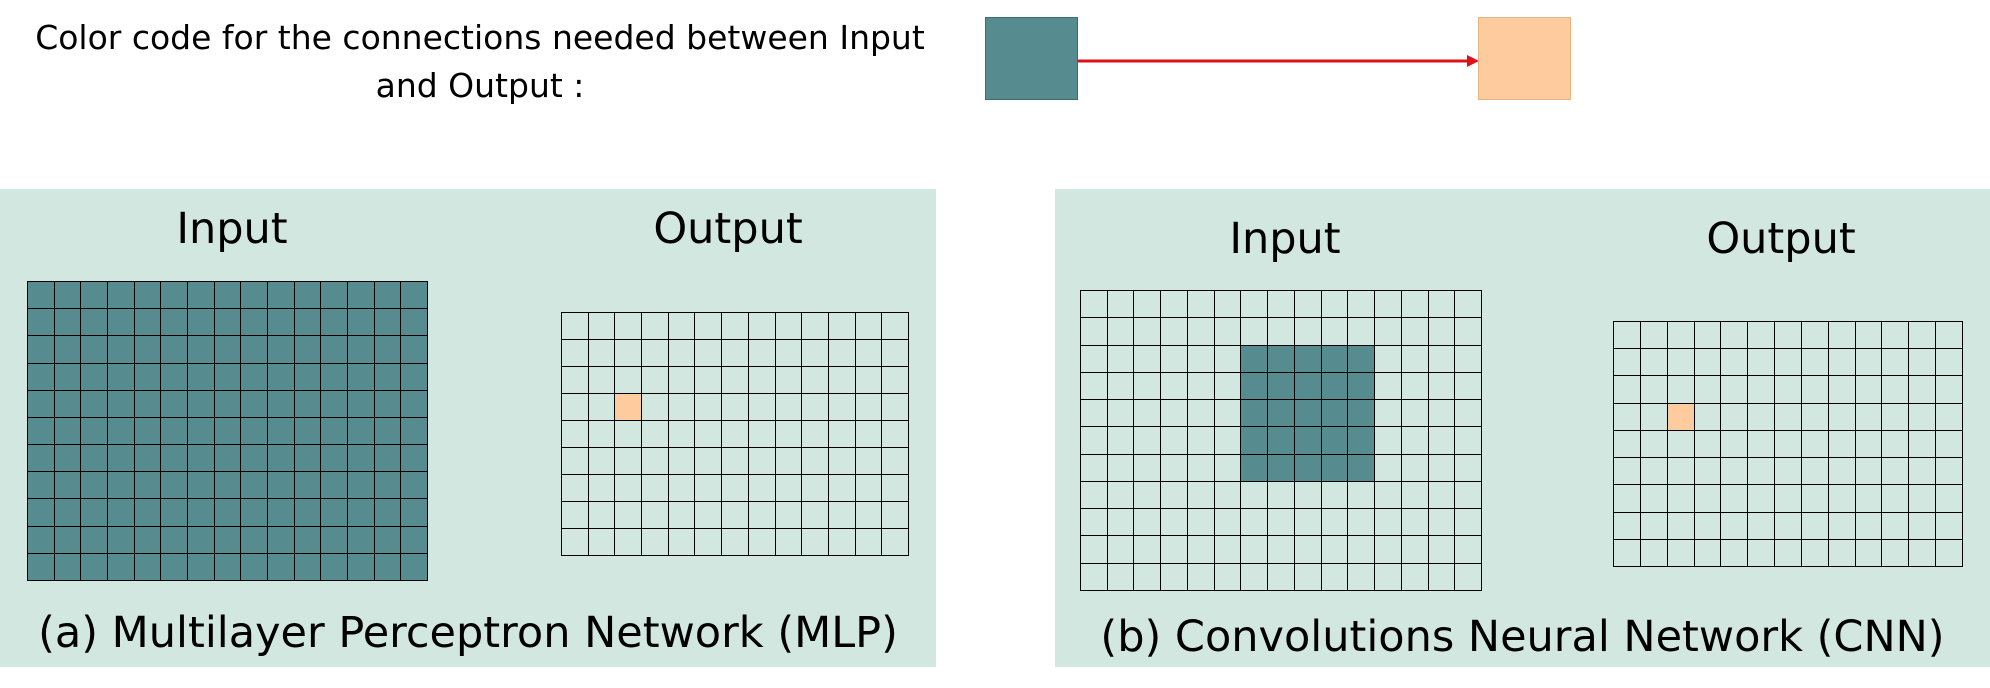 Image resolution: width=1990 pixels, height=688 pixels. What do you see at coordinates (232, 229) in the screenshot?
I see `mlp-input-label: Input` at bounding box center [232, 229].